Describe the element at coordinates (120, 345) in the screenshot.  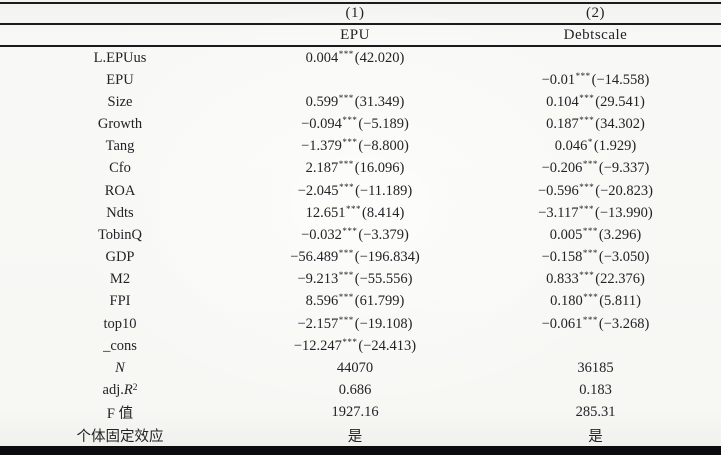
I see `row-label: _cons` at that location.